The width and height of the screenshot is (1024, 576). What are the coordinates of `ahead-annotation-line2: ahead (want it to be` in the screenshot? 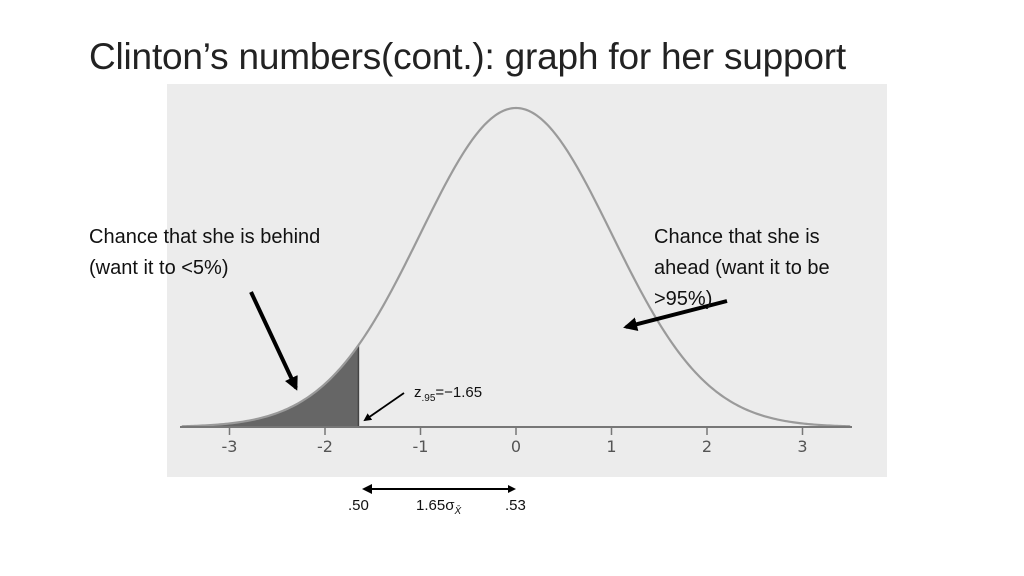 It's located at (742, 268).